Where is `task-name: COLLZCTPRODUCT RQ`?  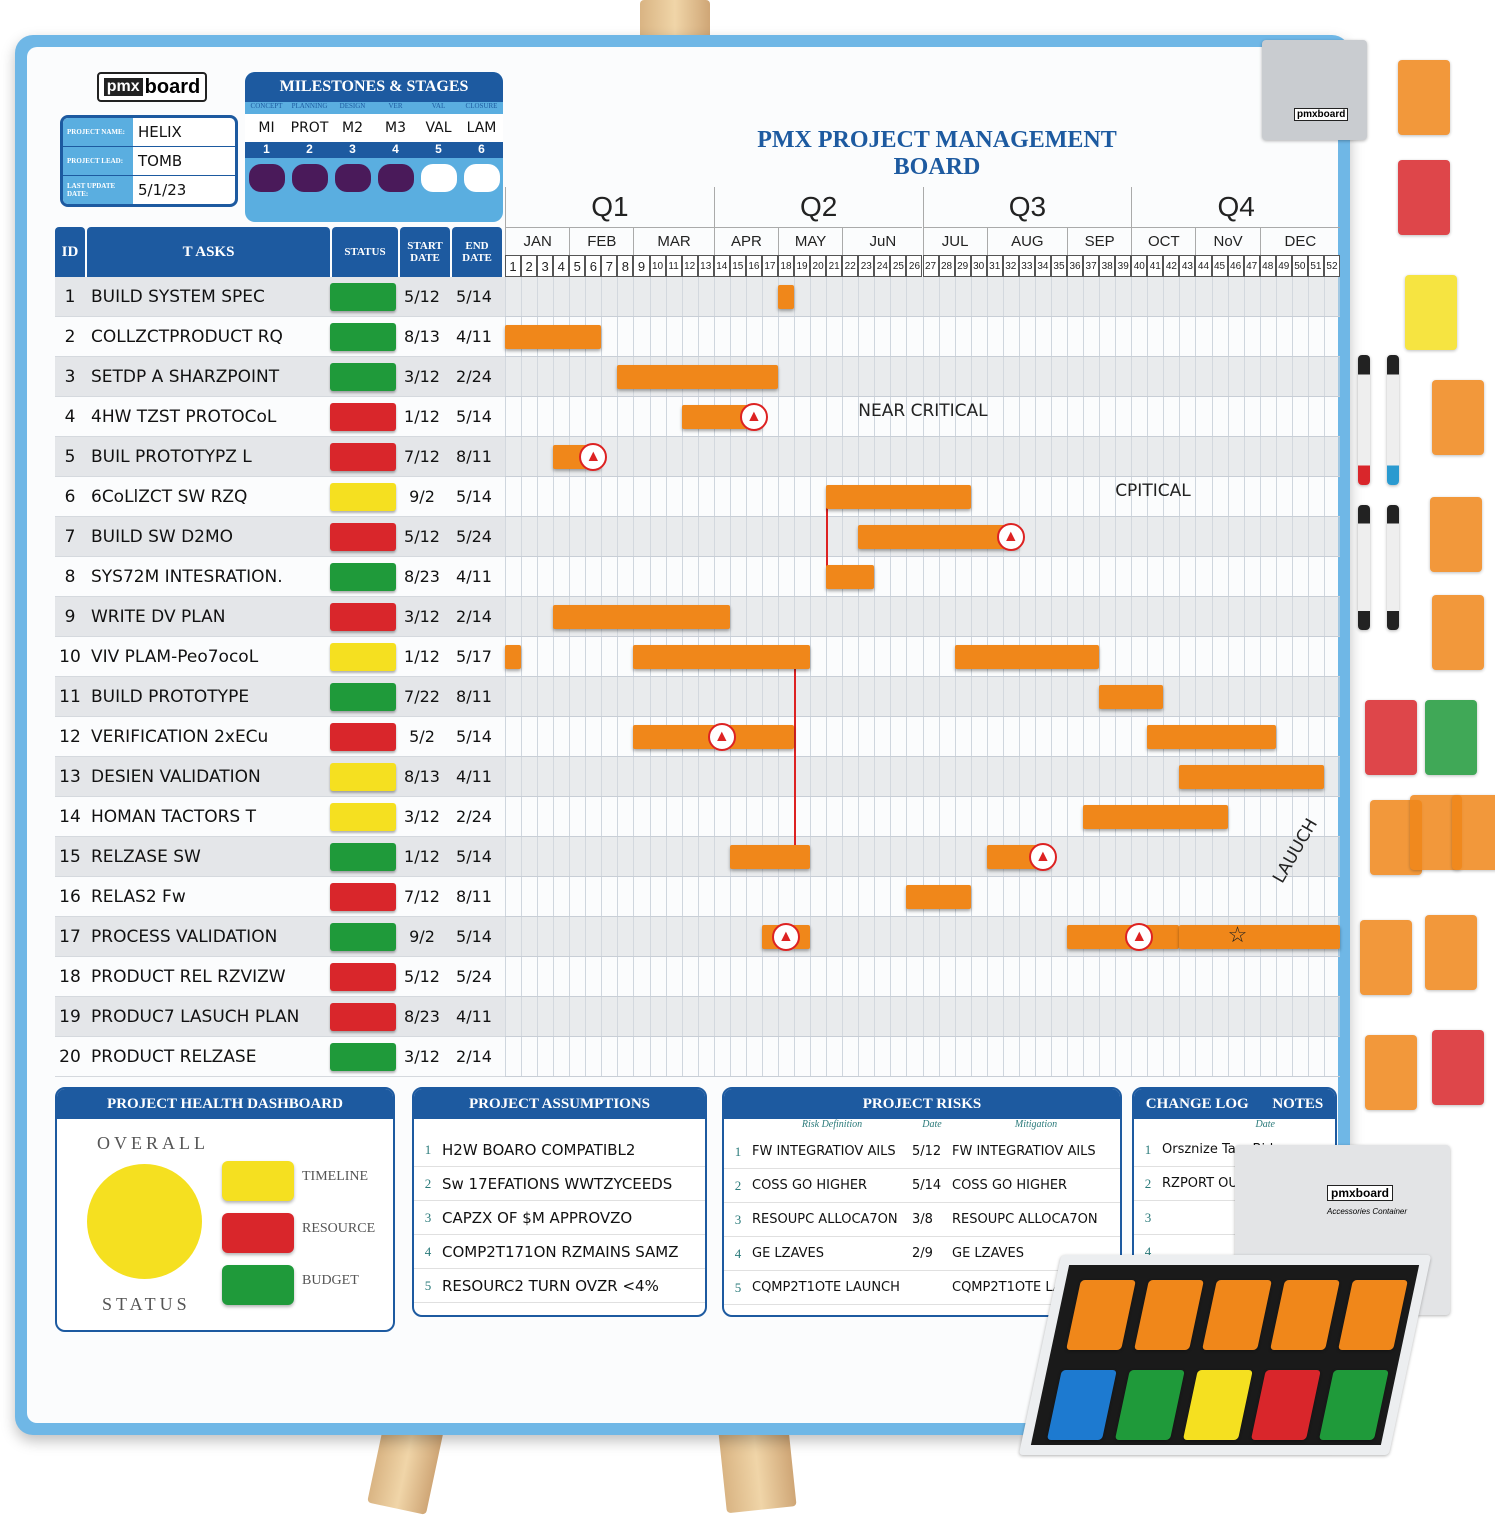
task-name: COLLZCTPRODUCT RQ is located at coordinates (187, 336).